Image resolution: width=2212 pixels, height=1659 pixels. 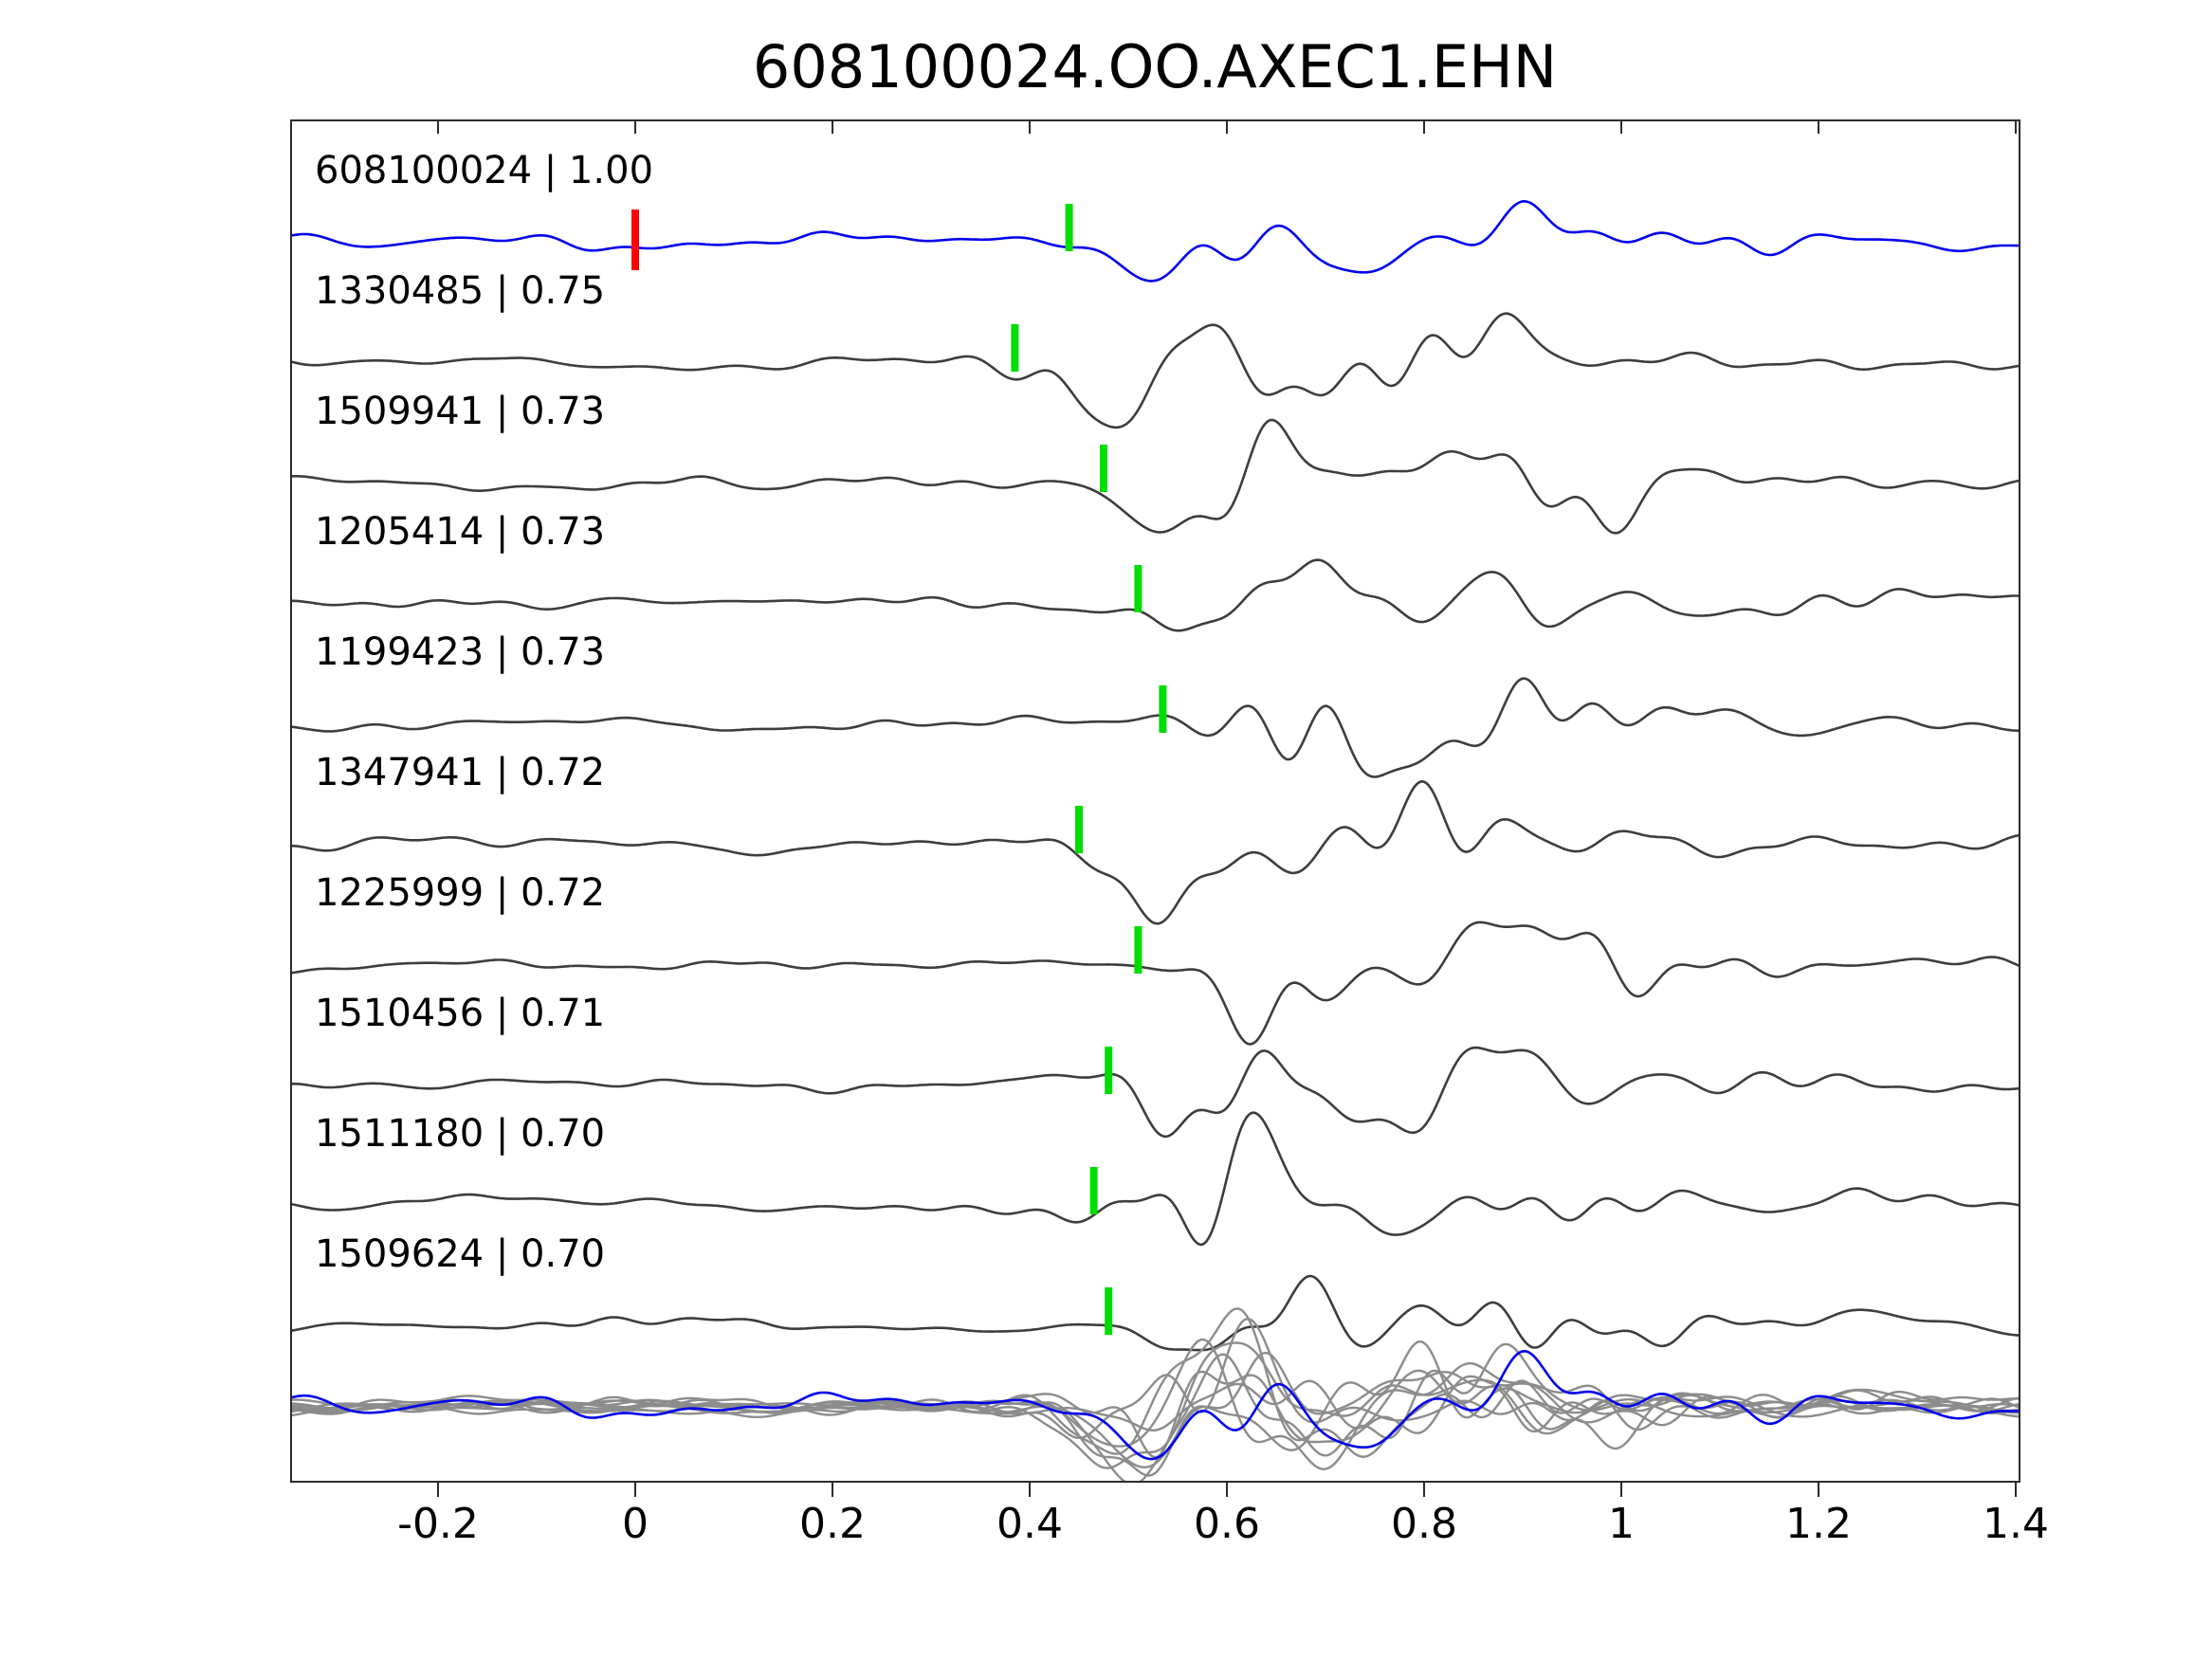 What do you see at coordinates (1029, 1524) in the screenshot?
I see `x-tick-label: 0.4` at bounding box center [1029, 1524].